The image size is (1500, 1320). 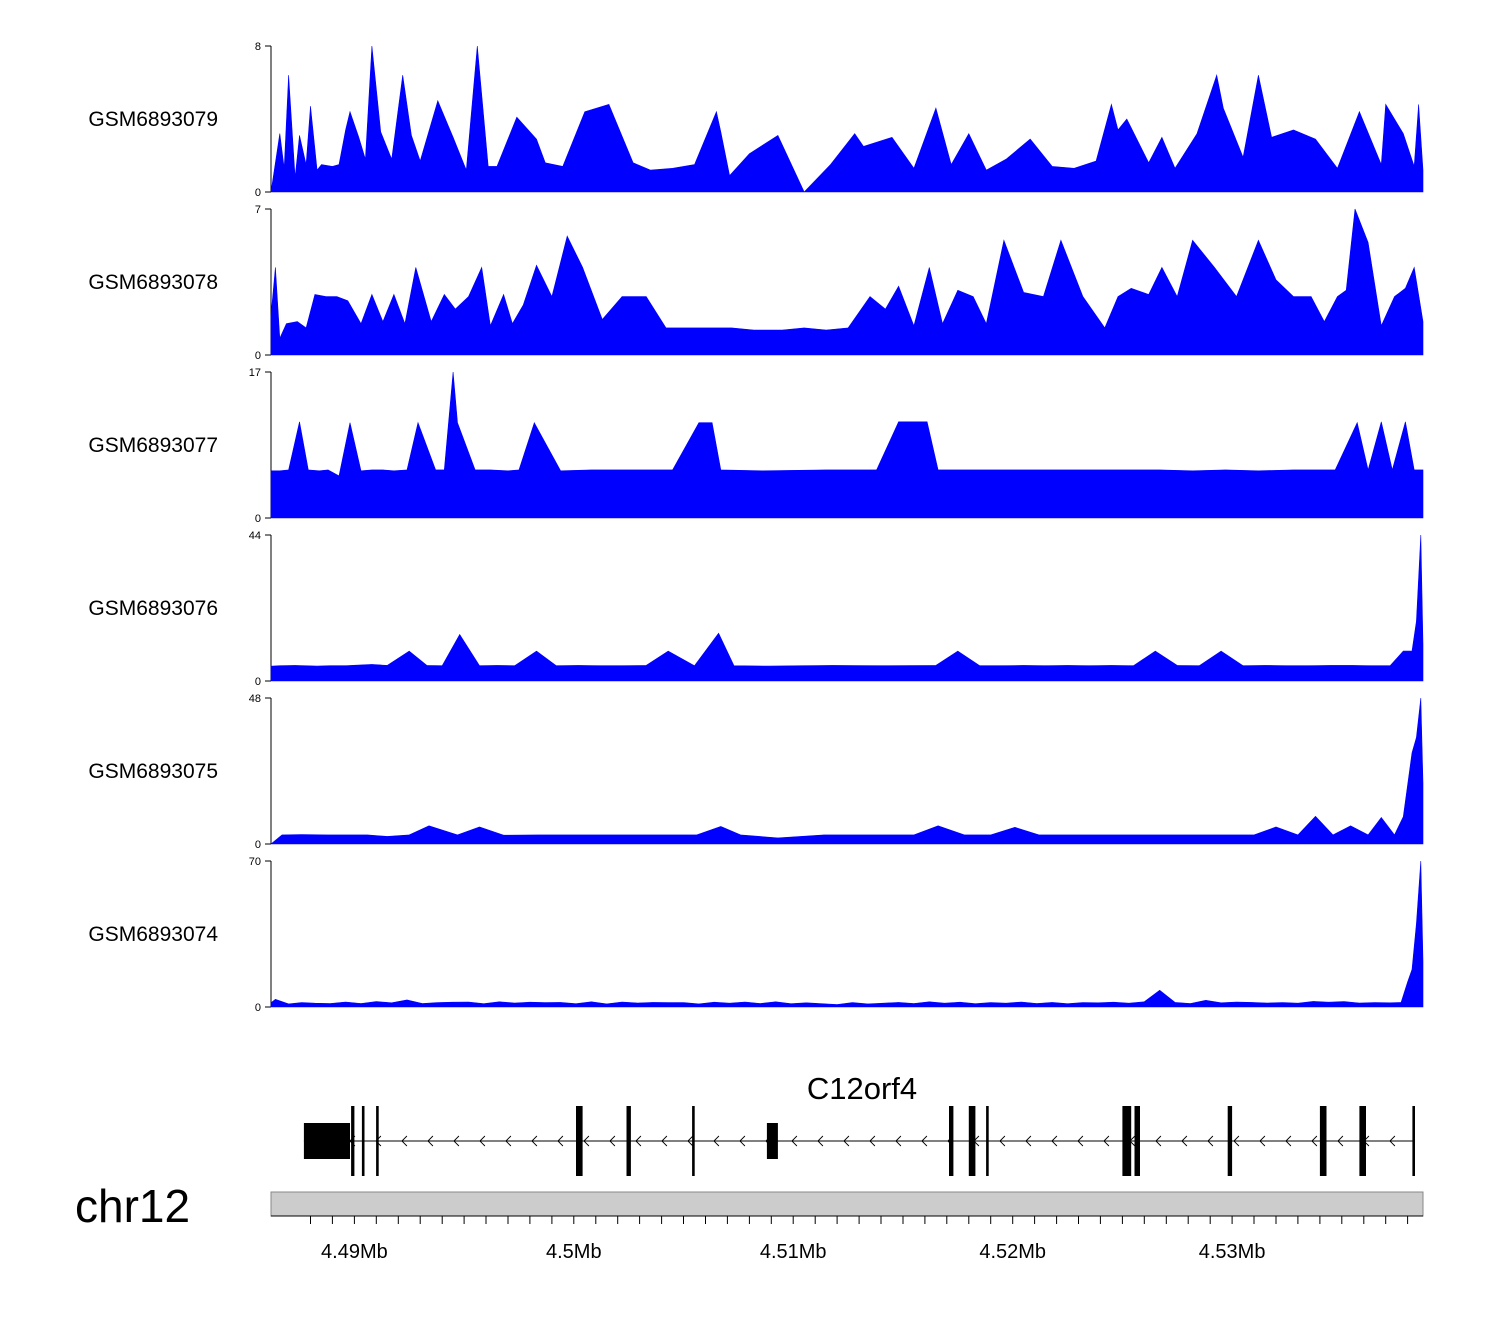 I want to click on chromosome-ideogram-bar, so click(x=847, y=1204).